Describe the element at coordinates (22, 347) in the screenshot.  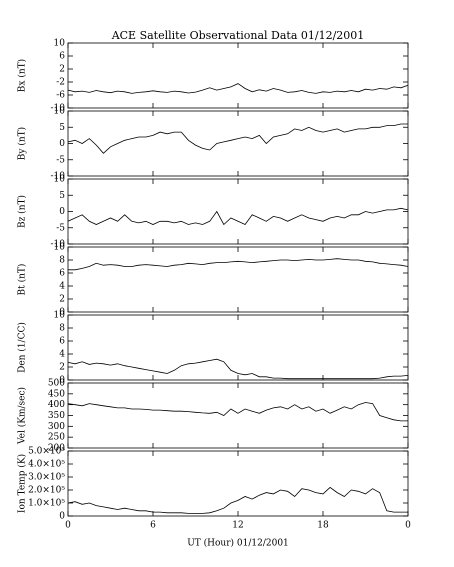
I see `y-axis-label: Den (1/CC)` at that location.